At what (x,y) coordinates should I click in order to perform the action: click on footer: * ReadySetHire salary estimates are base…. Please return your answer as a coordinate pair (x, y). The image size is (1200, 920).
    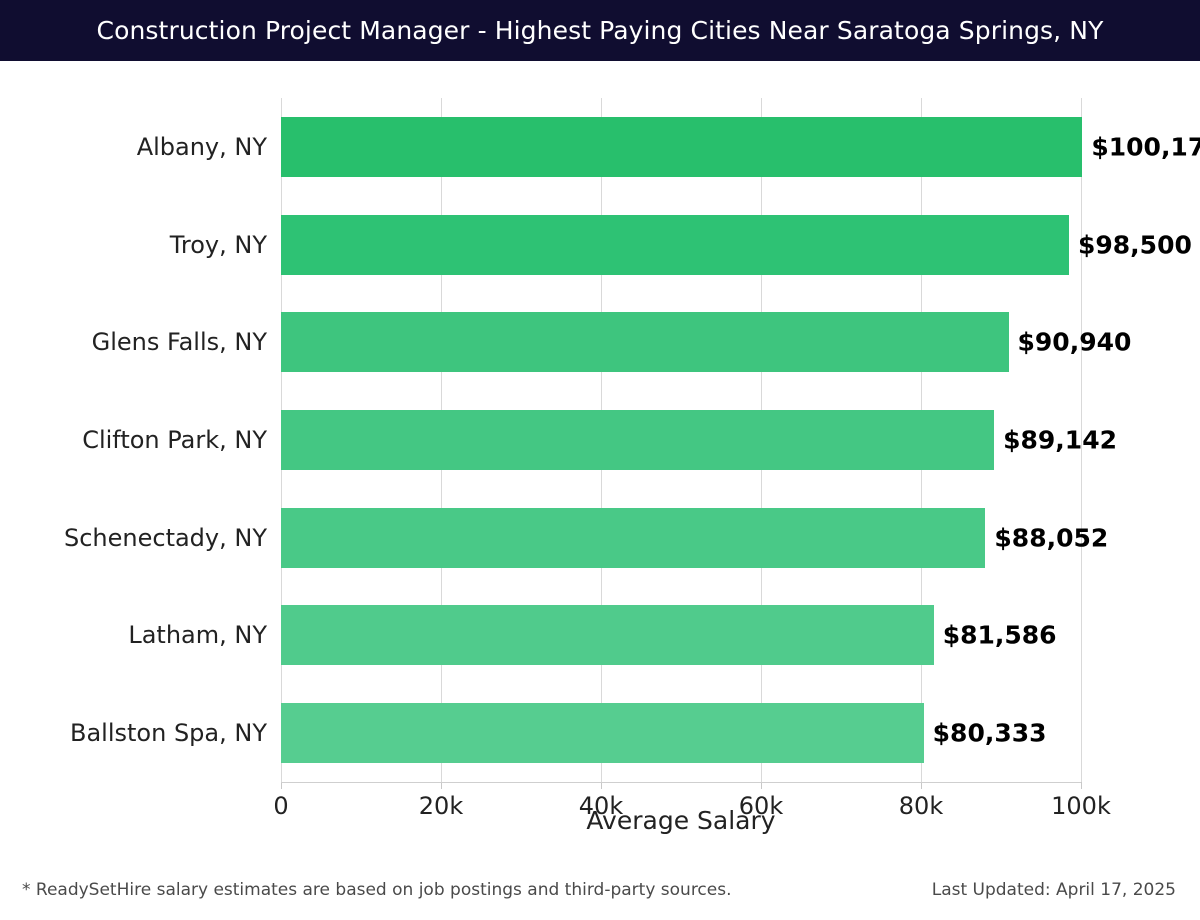
    Looking at the image, I should click on (600, 897).